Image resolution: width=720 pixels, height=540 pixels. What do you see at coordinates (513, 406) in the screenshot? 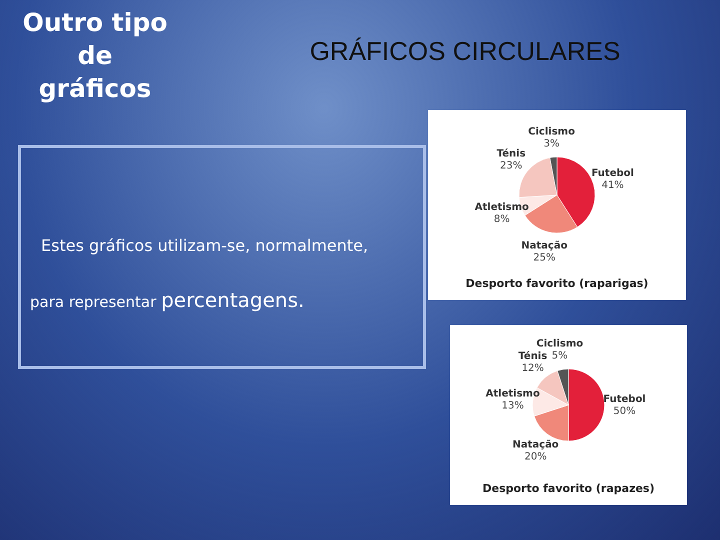
I see `data-label: 13%` at bounding box center [513, 406].